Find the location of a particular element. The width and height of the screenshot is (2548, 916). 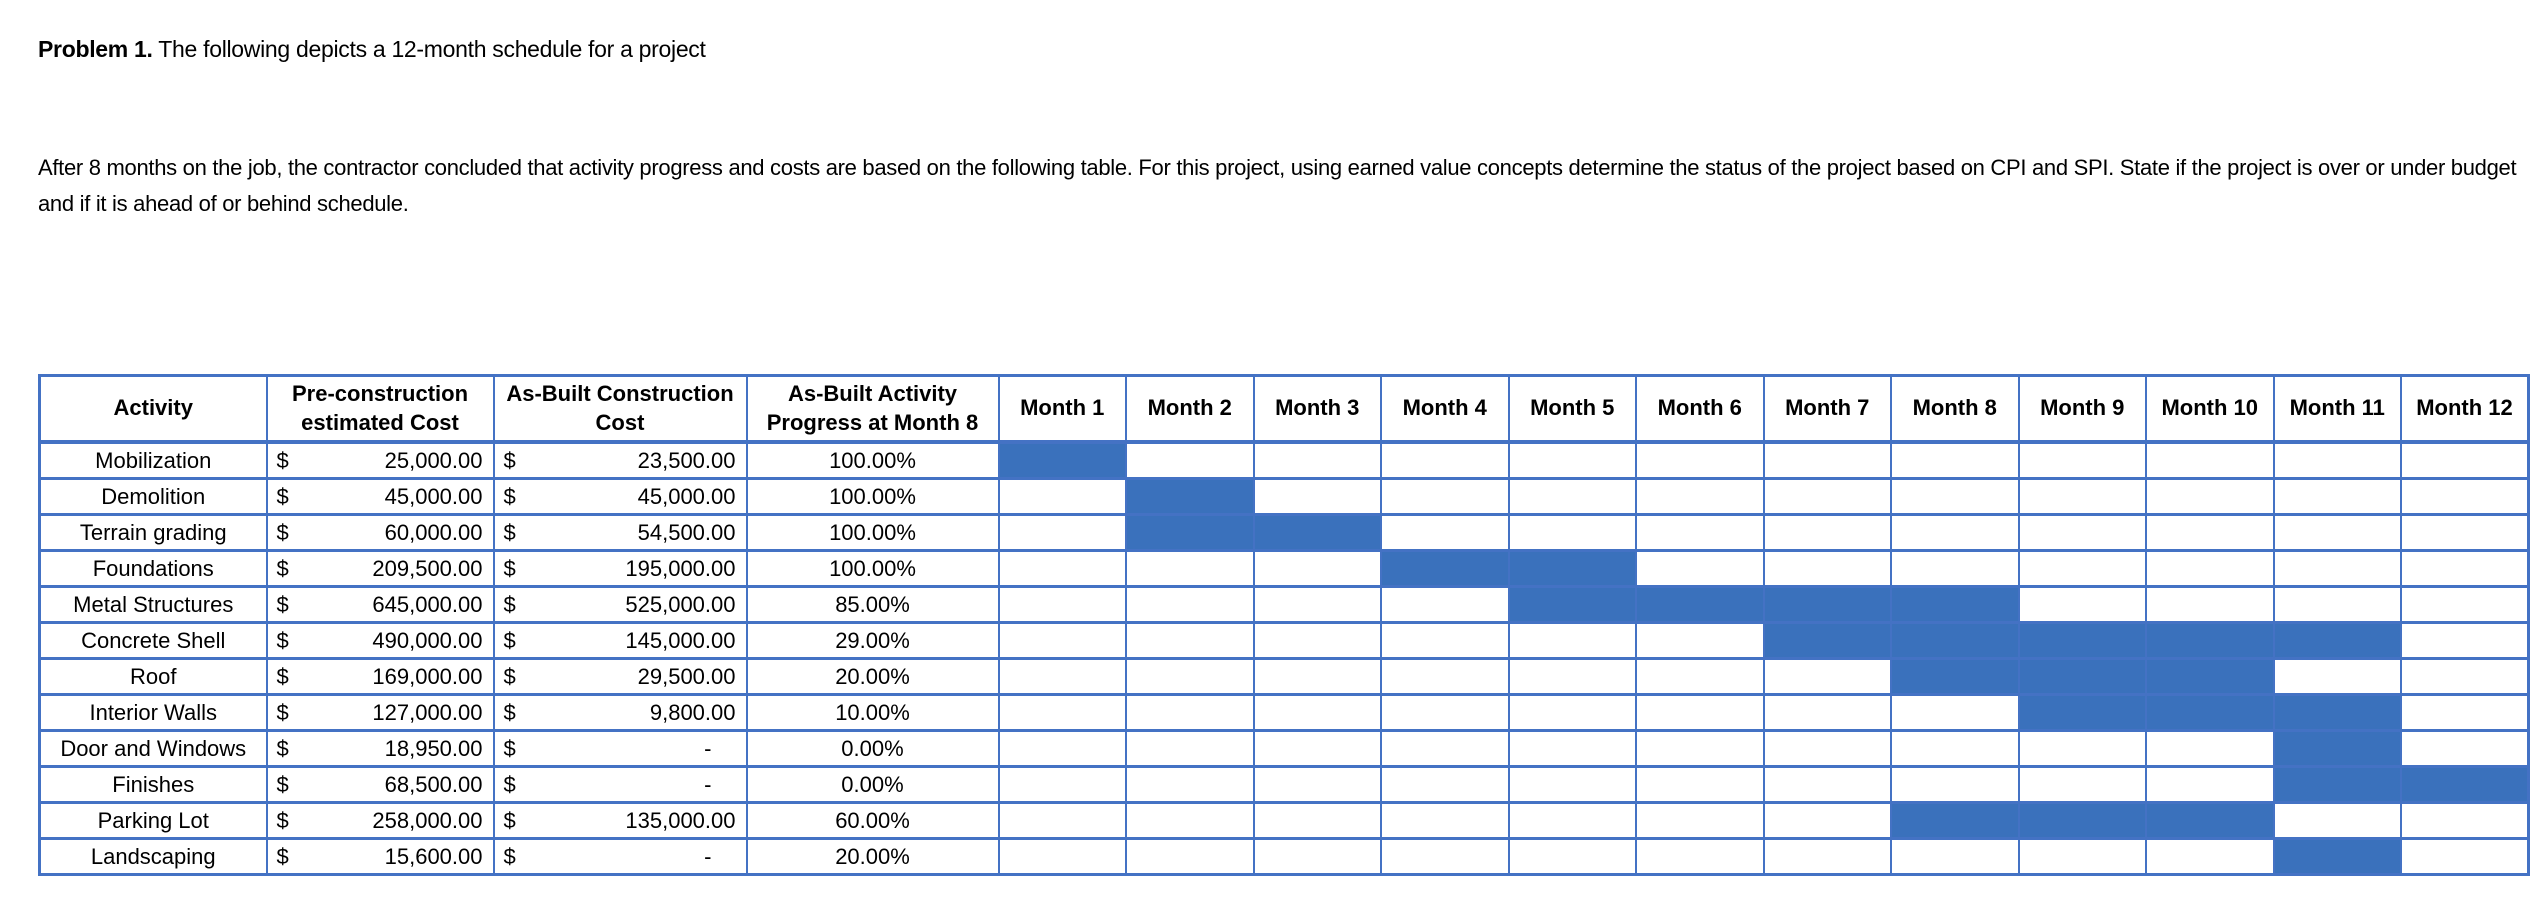

col-header-month-9: Month 9 is located at coordinates (2082, 409).